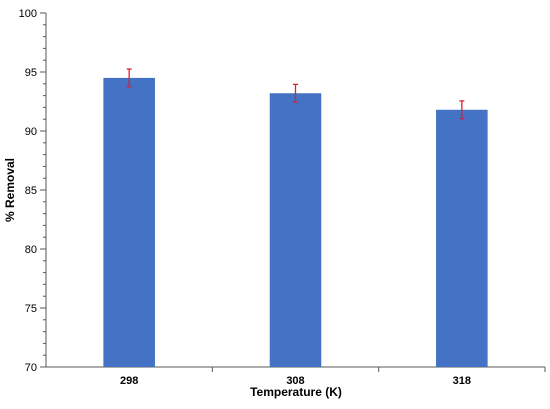  What do you see at coordinates (31, 132) in the screenshot?
I see `y-tick-label: 90` at bounding box center [31, 132].